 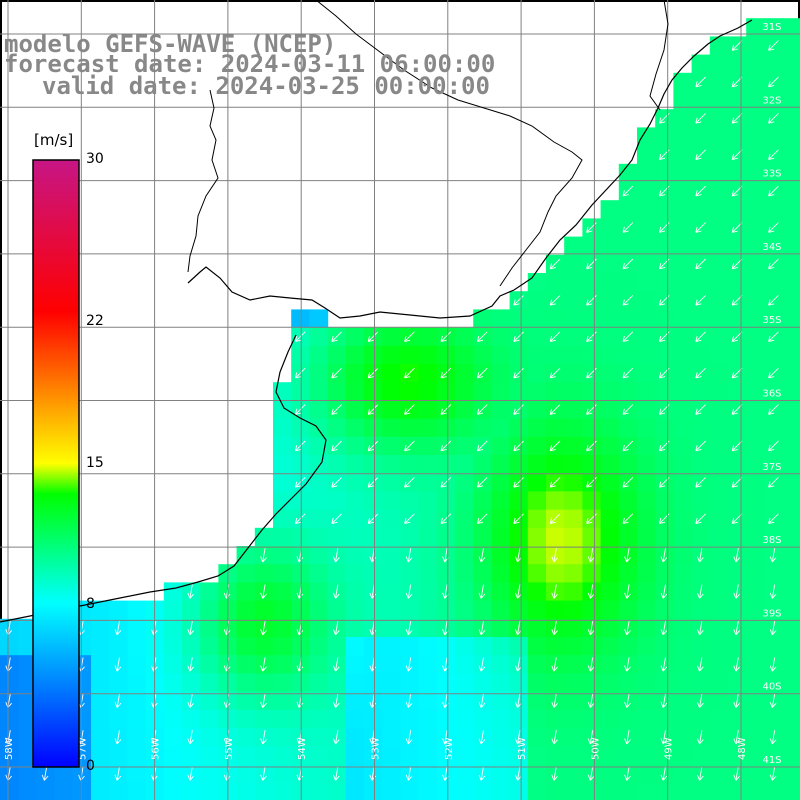 What do you see at coordinates (771, 613) in the screenshot?
I see `latitude-label: 39S` at bounding box center [771, 613].